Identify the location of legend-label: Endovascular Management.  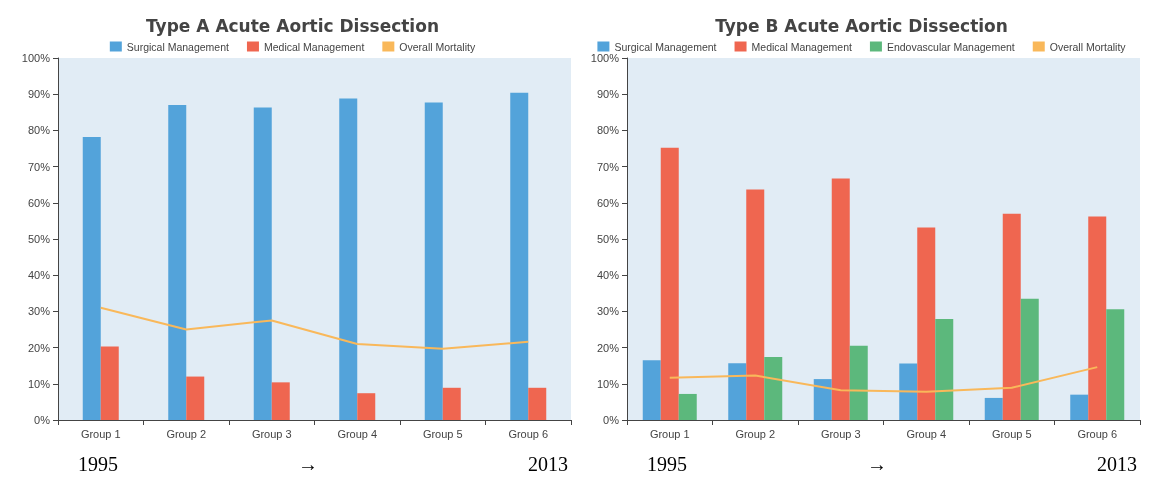
(950, 46).